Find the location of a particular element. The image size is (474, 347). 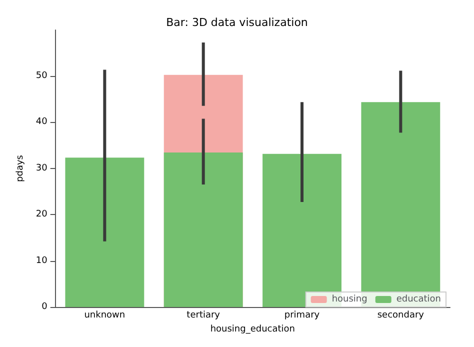

y-tick-label: 20 is located at coordinates (42, 215).